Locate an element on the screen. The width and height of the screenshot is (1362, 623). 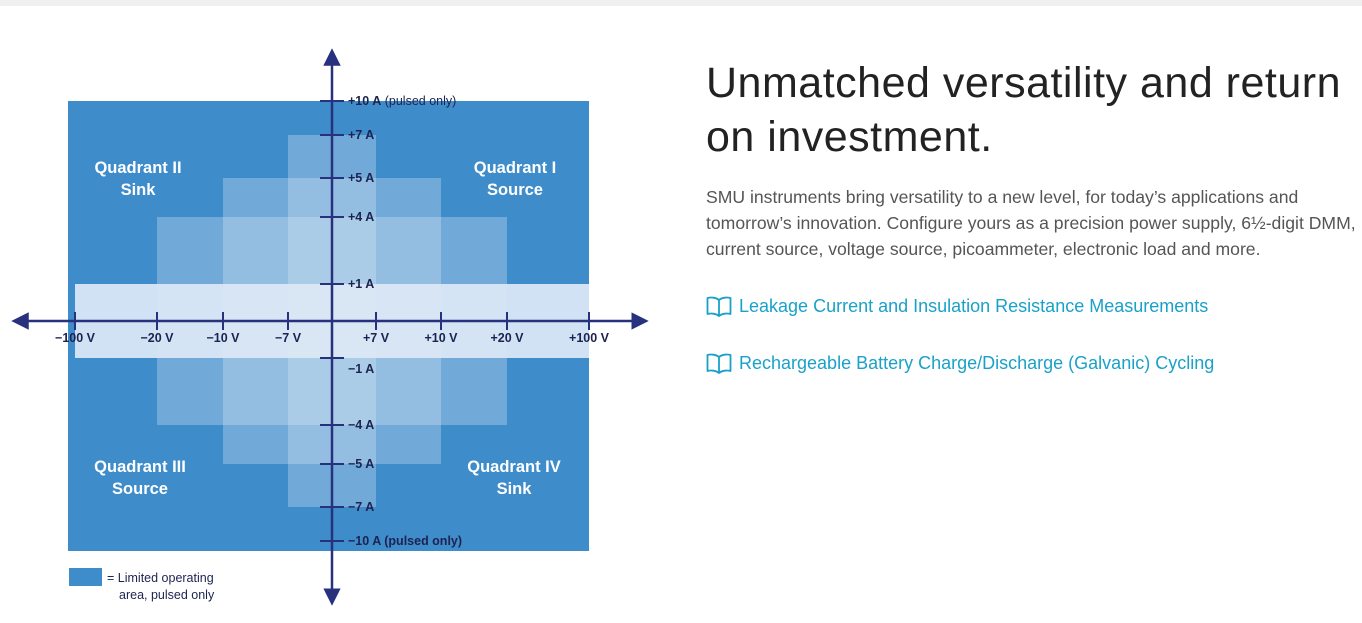
current-tick-value: +4 A is located at coordinates (361, 217).